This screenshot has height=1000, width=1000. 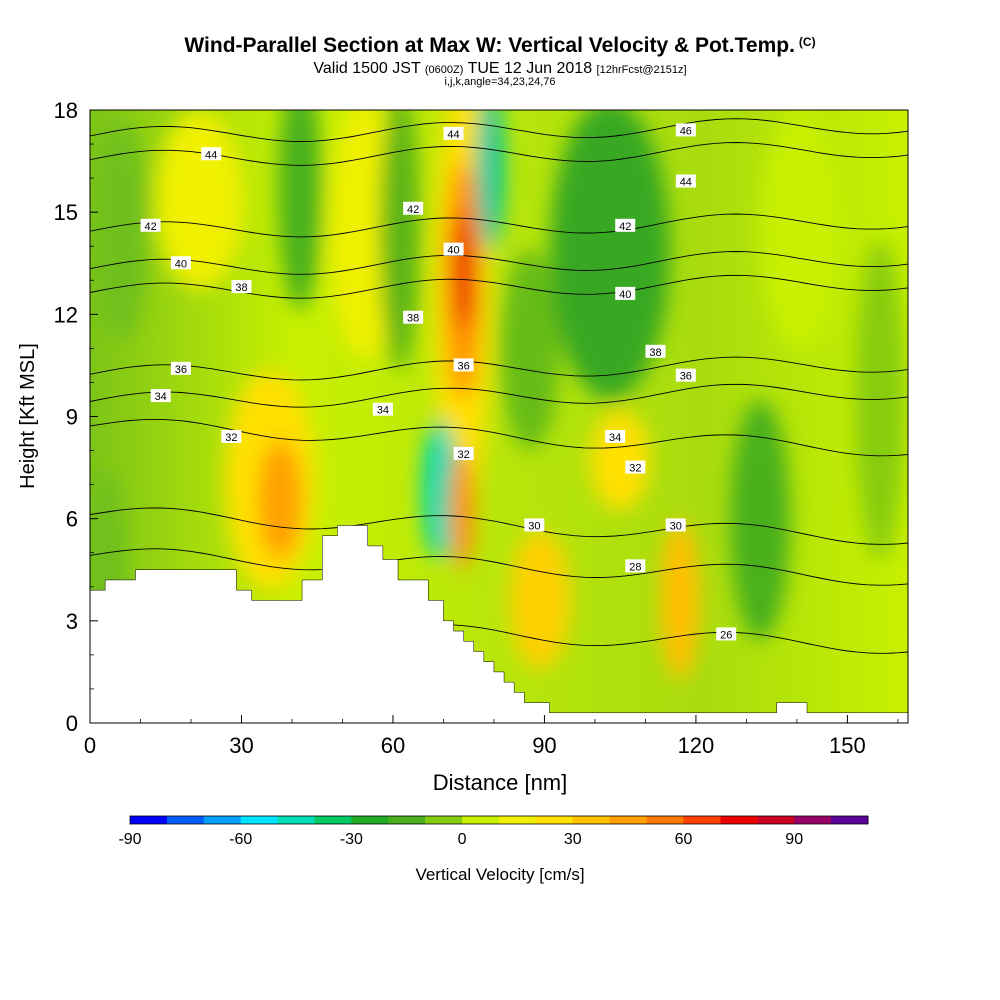 I want to click on svg-text: 28, so click(x=635, y=567).